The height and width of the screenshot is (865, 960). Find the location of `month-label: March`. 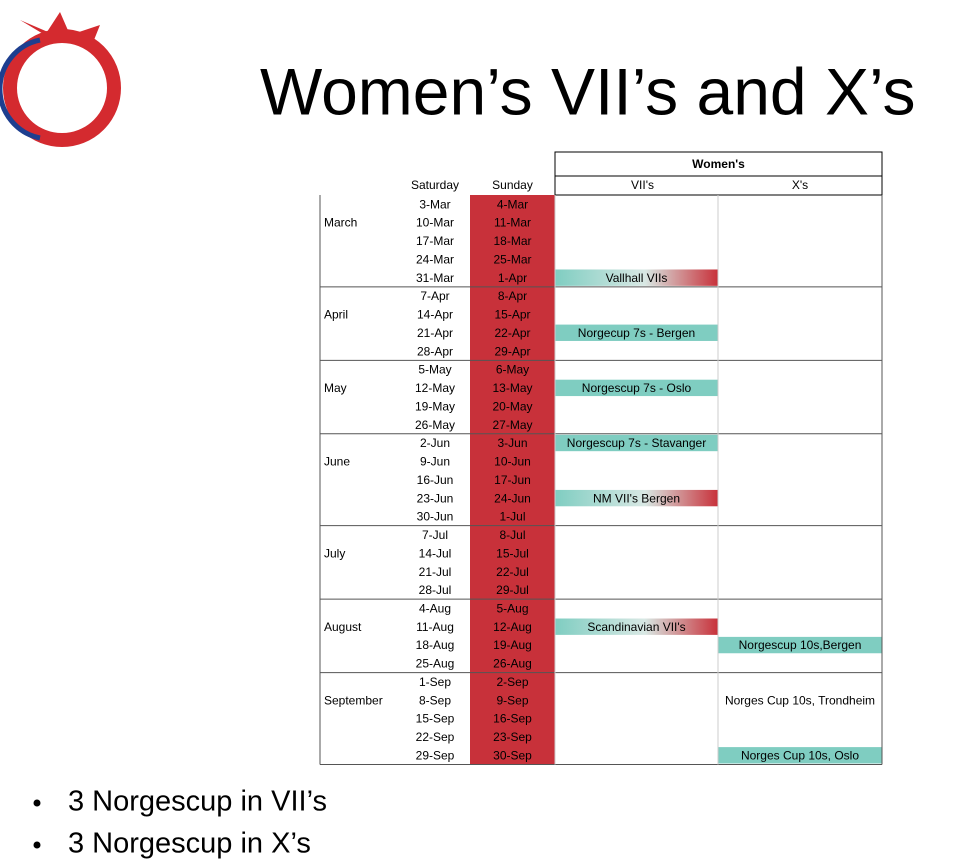

month-label: March is located at coordinates (340, 223).